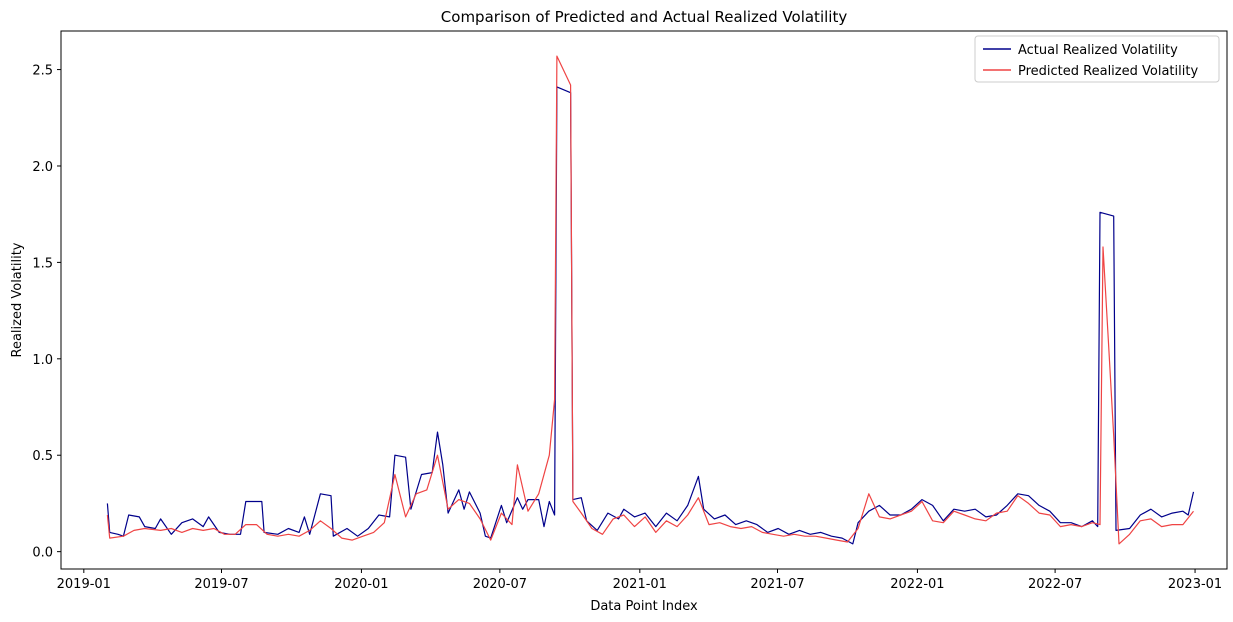 This screenshot has width=1233, height=622. What do you see at coordinates (640, 584) in the screenshot?
I see `x-tick-label: 2021-01` at bounding box center [640, 584].